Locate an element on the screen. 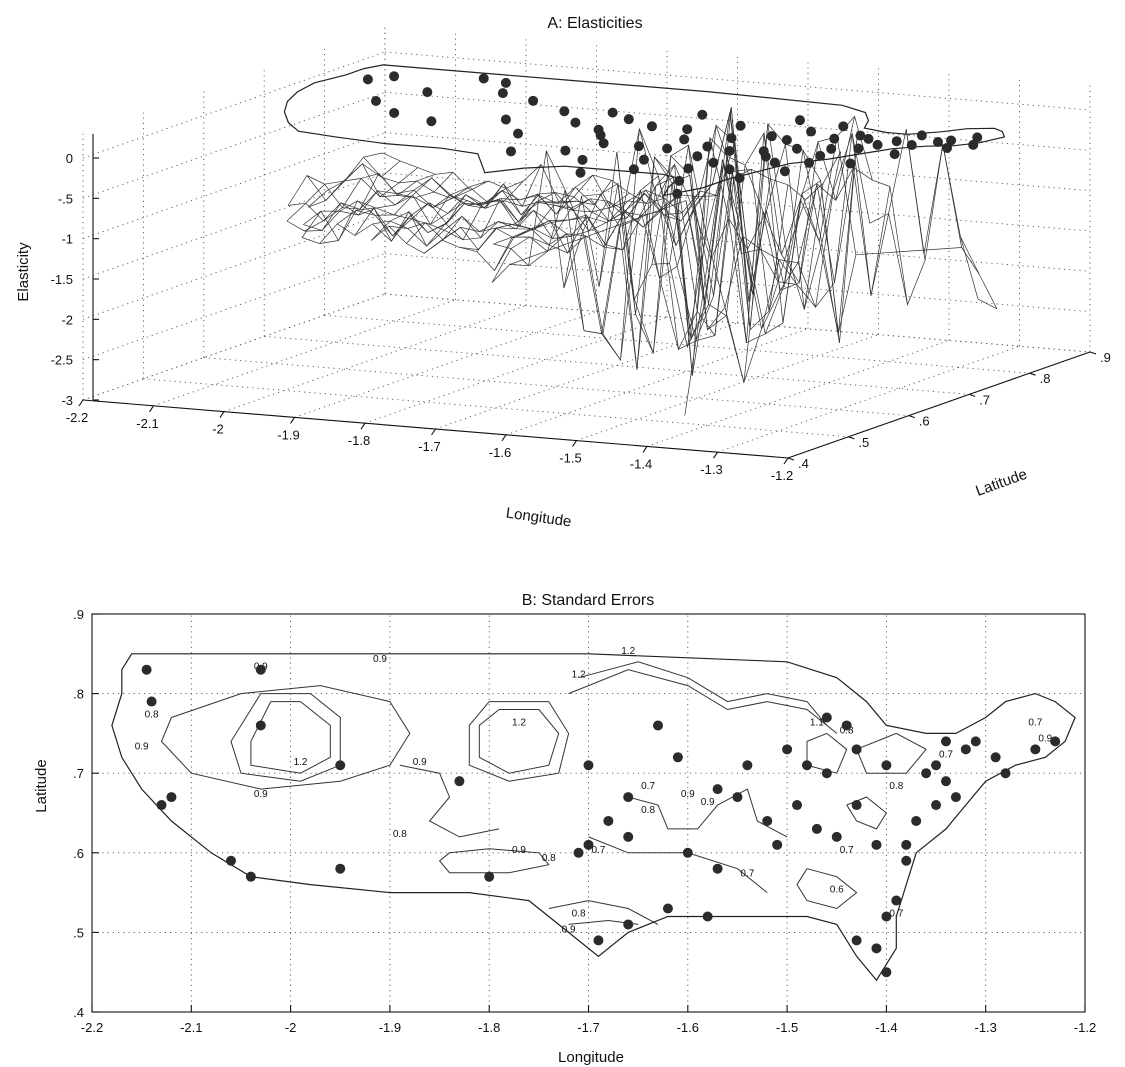 This screenshot has height=1067, width=1125. us-outline is located at coordinates (644, 130).